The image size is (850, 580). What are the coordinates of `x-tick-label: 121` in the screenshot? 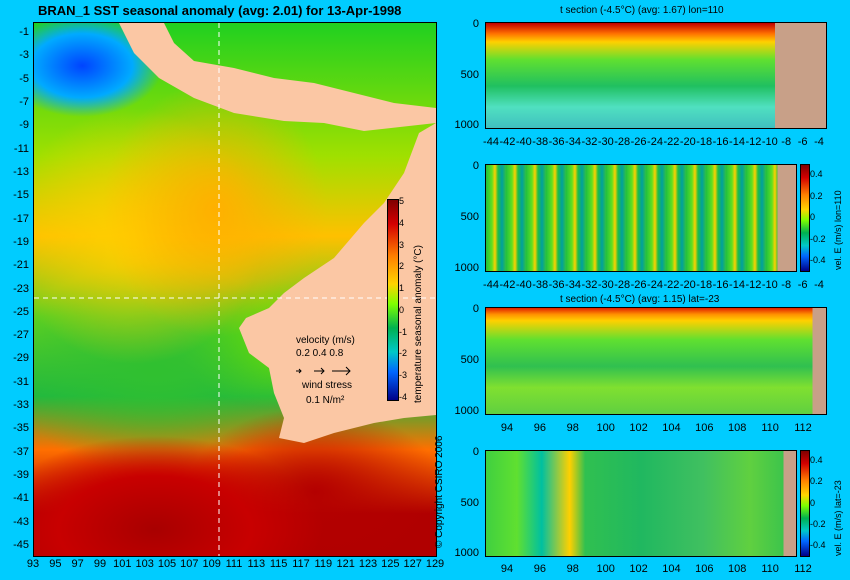 It's located at (345, 564).